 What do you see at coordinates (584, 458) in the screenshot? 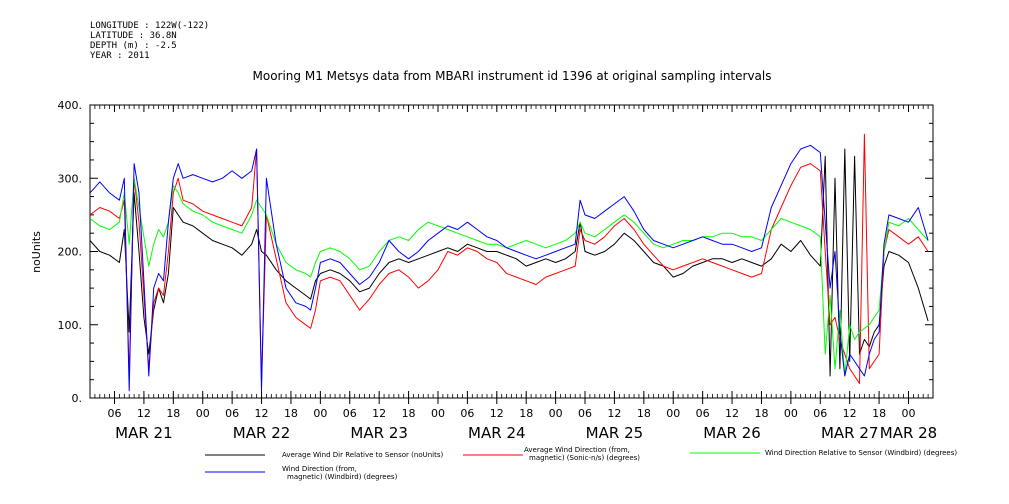
I see `legend-label-2: magnetic) (Sonic-n/s) (degrees)` at bounding box center [584, 458].